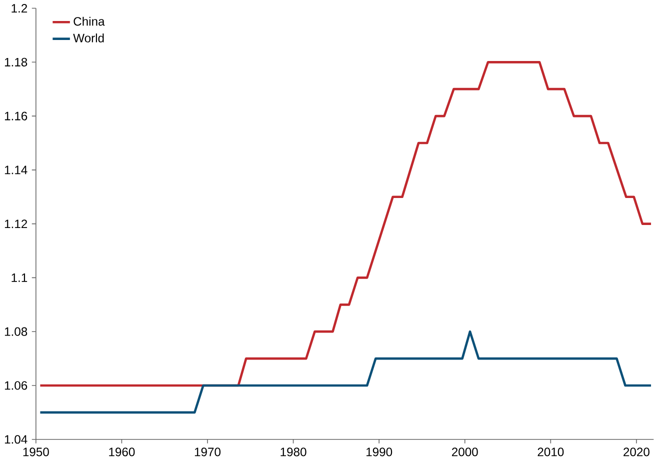 The height and width of the screenshot is (460, 654). Describe the element at coordinates (637, 452) in the screenshot. I see `x-tick-label: 2020` at that location.